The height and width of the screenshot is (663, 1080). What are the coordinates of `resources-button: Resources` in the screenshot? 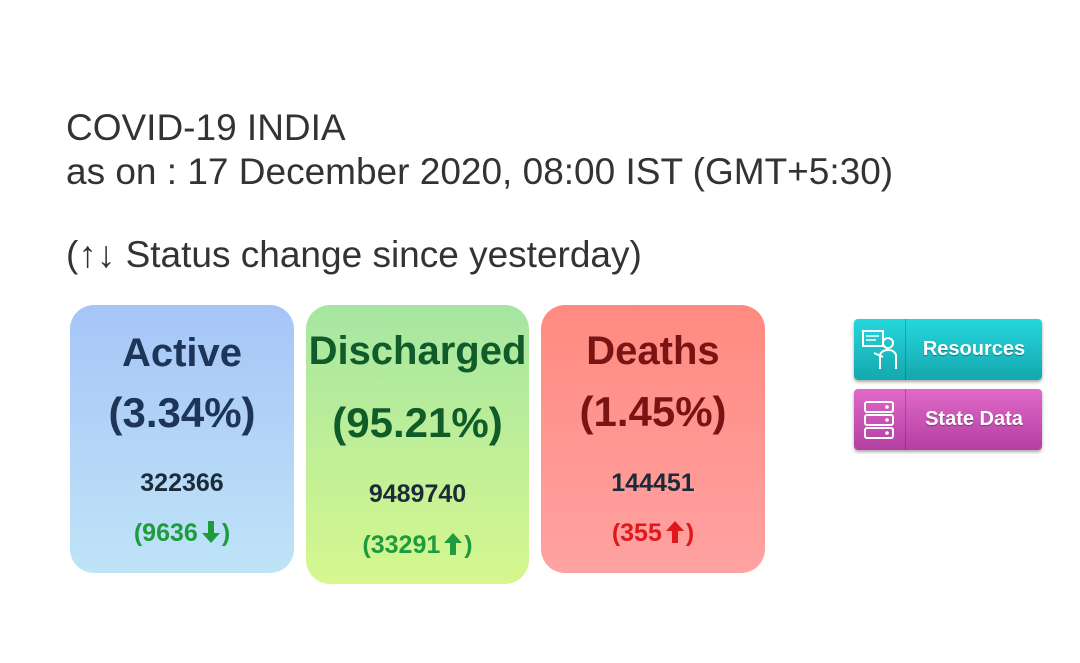 It's located at (948, 349).